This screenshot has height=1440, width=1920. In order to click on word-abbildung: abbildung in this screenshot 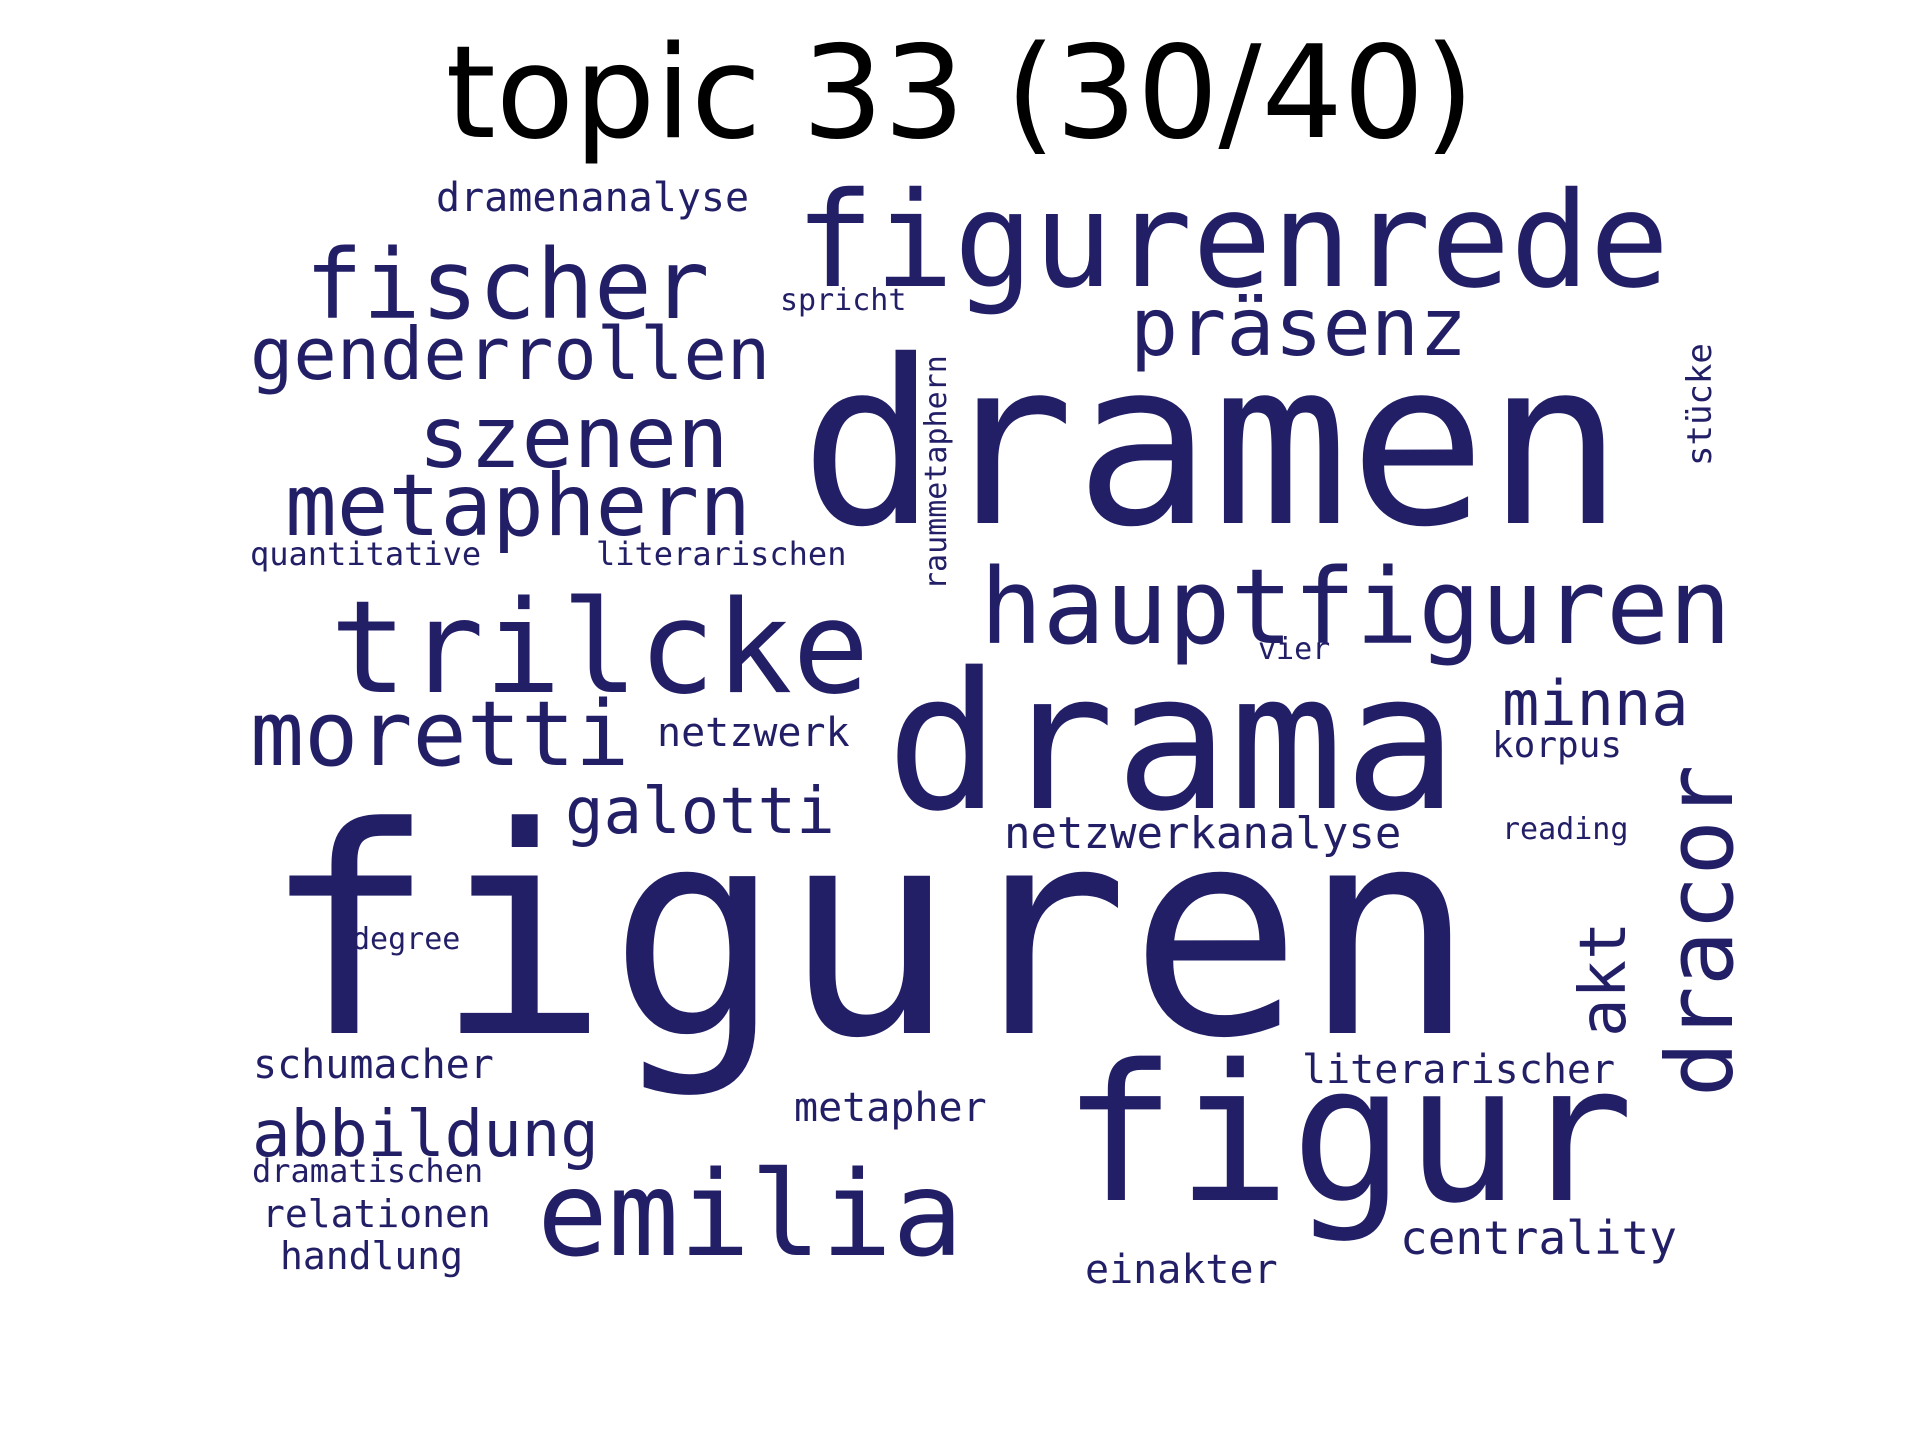, I will do `click(425, 1135)`.